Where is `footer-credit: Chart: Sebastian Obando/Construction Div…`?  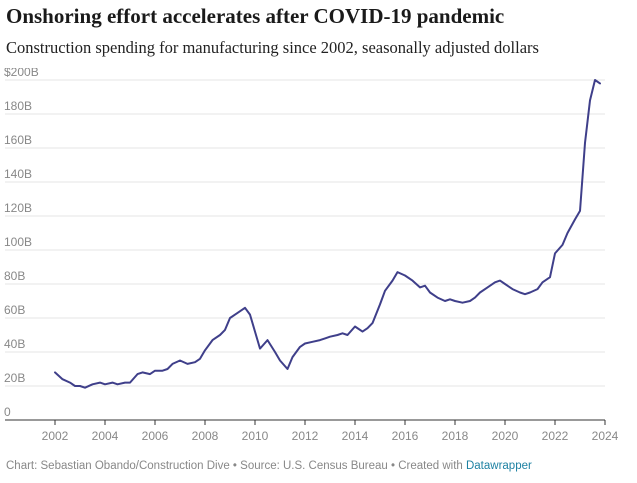
footer-credit: Chart: Sebastian Obando/Construction Div… is located at coordinates (236, 466).